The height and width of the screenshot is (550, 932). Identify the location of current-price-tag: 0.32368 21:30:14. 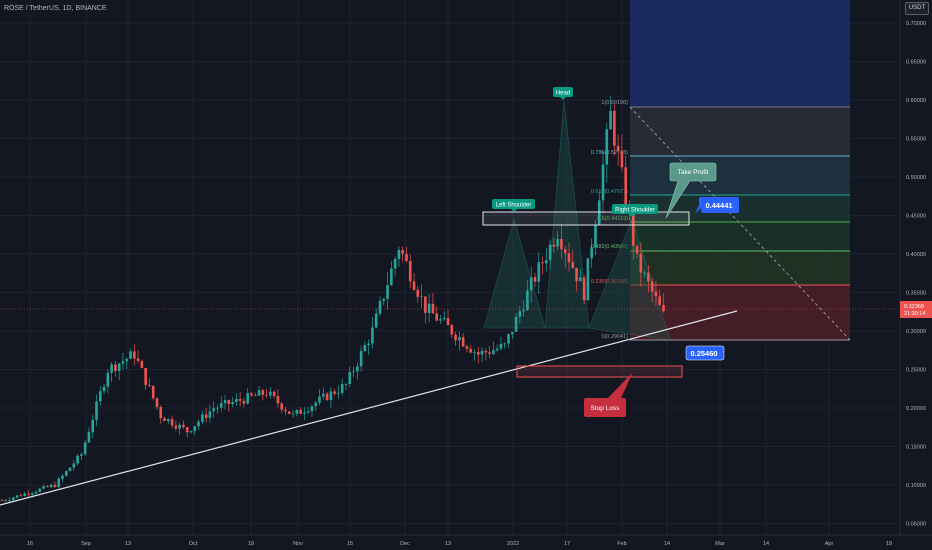
(916, 309).